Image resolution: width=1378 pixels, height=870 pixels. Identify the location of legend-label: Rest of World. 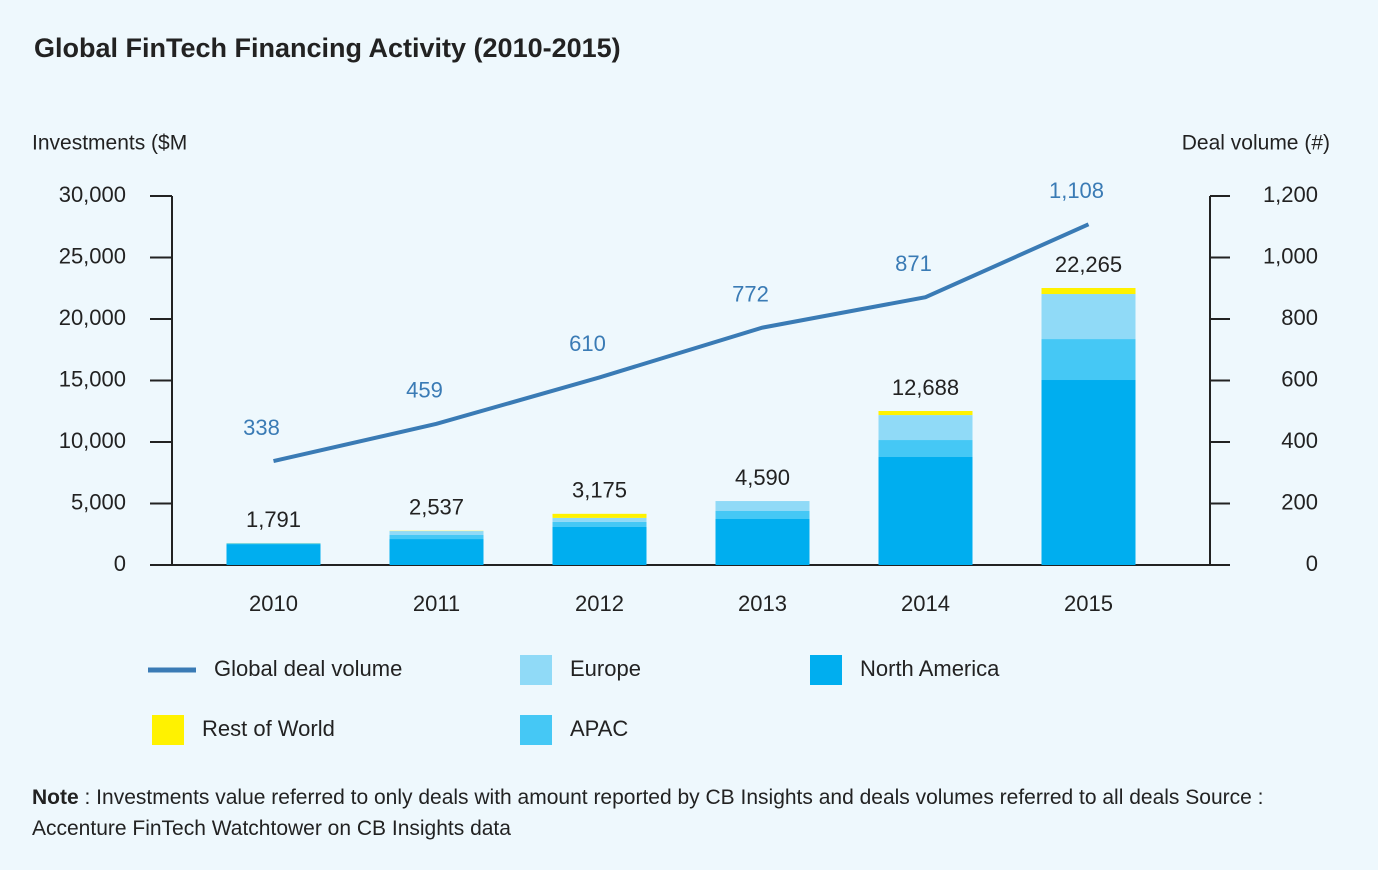
(268, 728).